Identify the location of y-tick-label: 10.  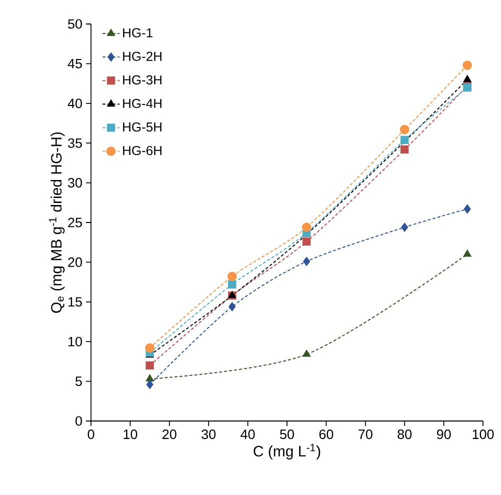
(75, 341).